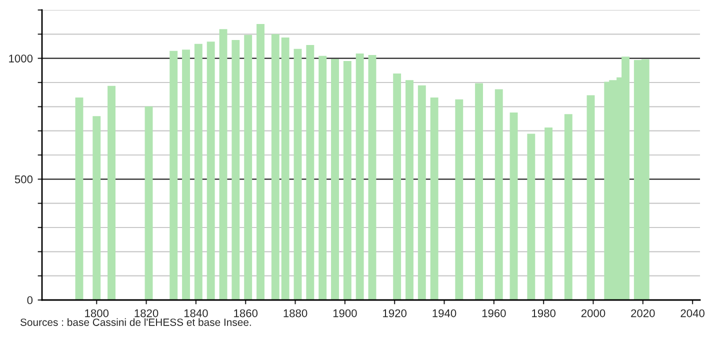  Describe the element at coordinates (196, 313) in the screenshot. I see `x-tick-label: 1840` at that location.